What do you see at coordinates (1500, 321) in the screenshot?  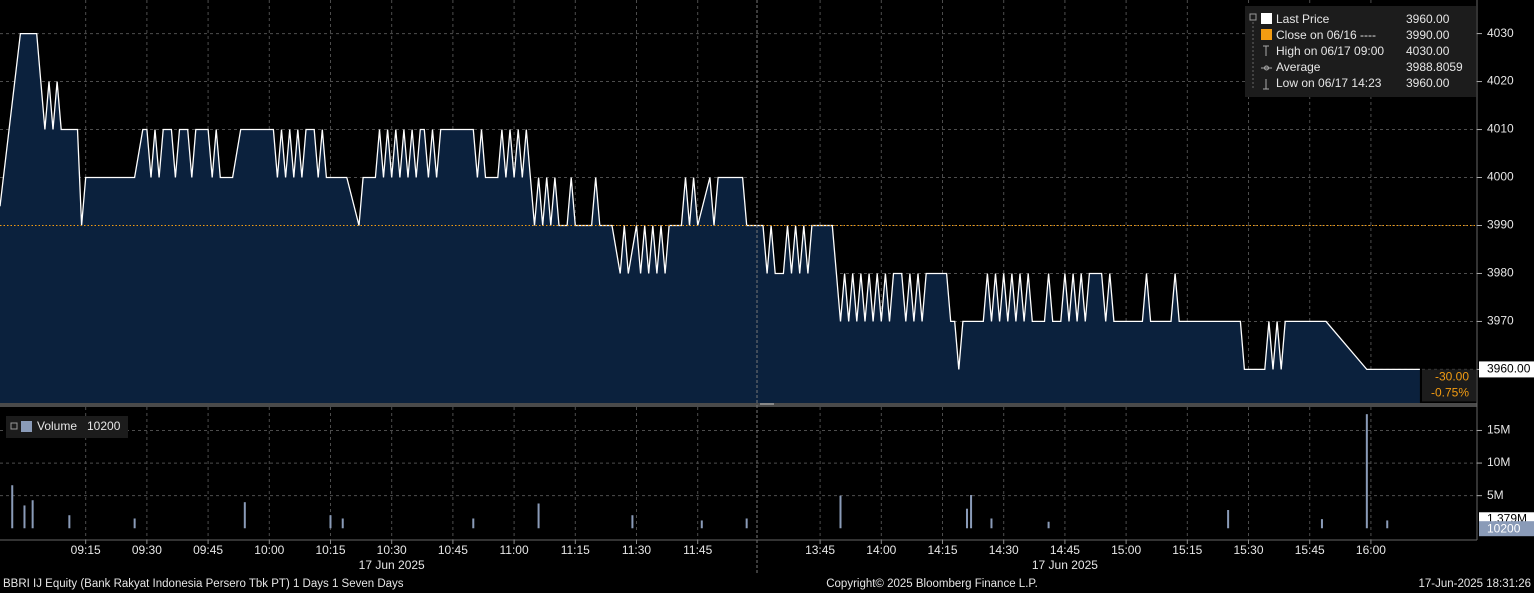 I see `y-tick-label: 3970` at bounding box center [1500, 321].